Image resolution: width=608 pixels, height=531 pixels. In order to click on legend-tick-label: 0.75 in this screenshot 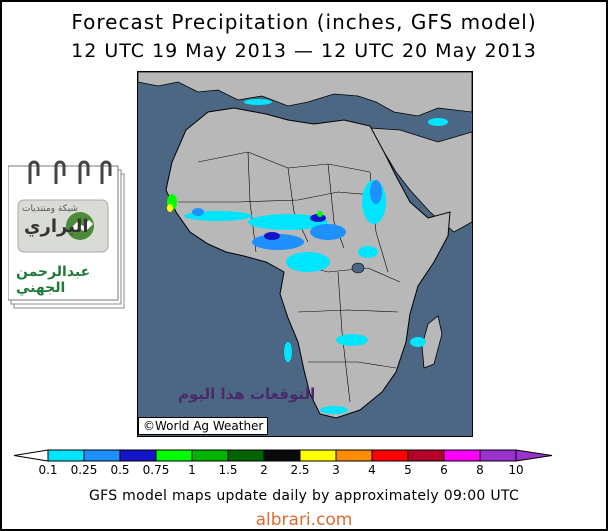, I will do `click(156, 470)`.